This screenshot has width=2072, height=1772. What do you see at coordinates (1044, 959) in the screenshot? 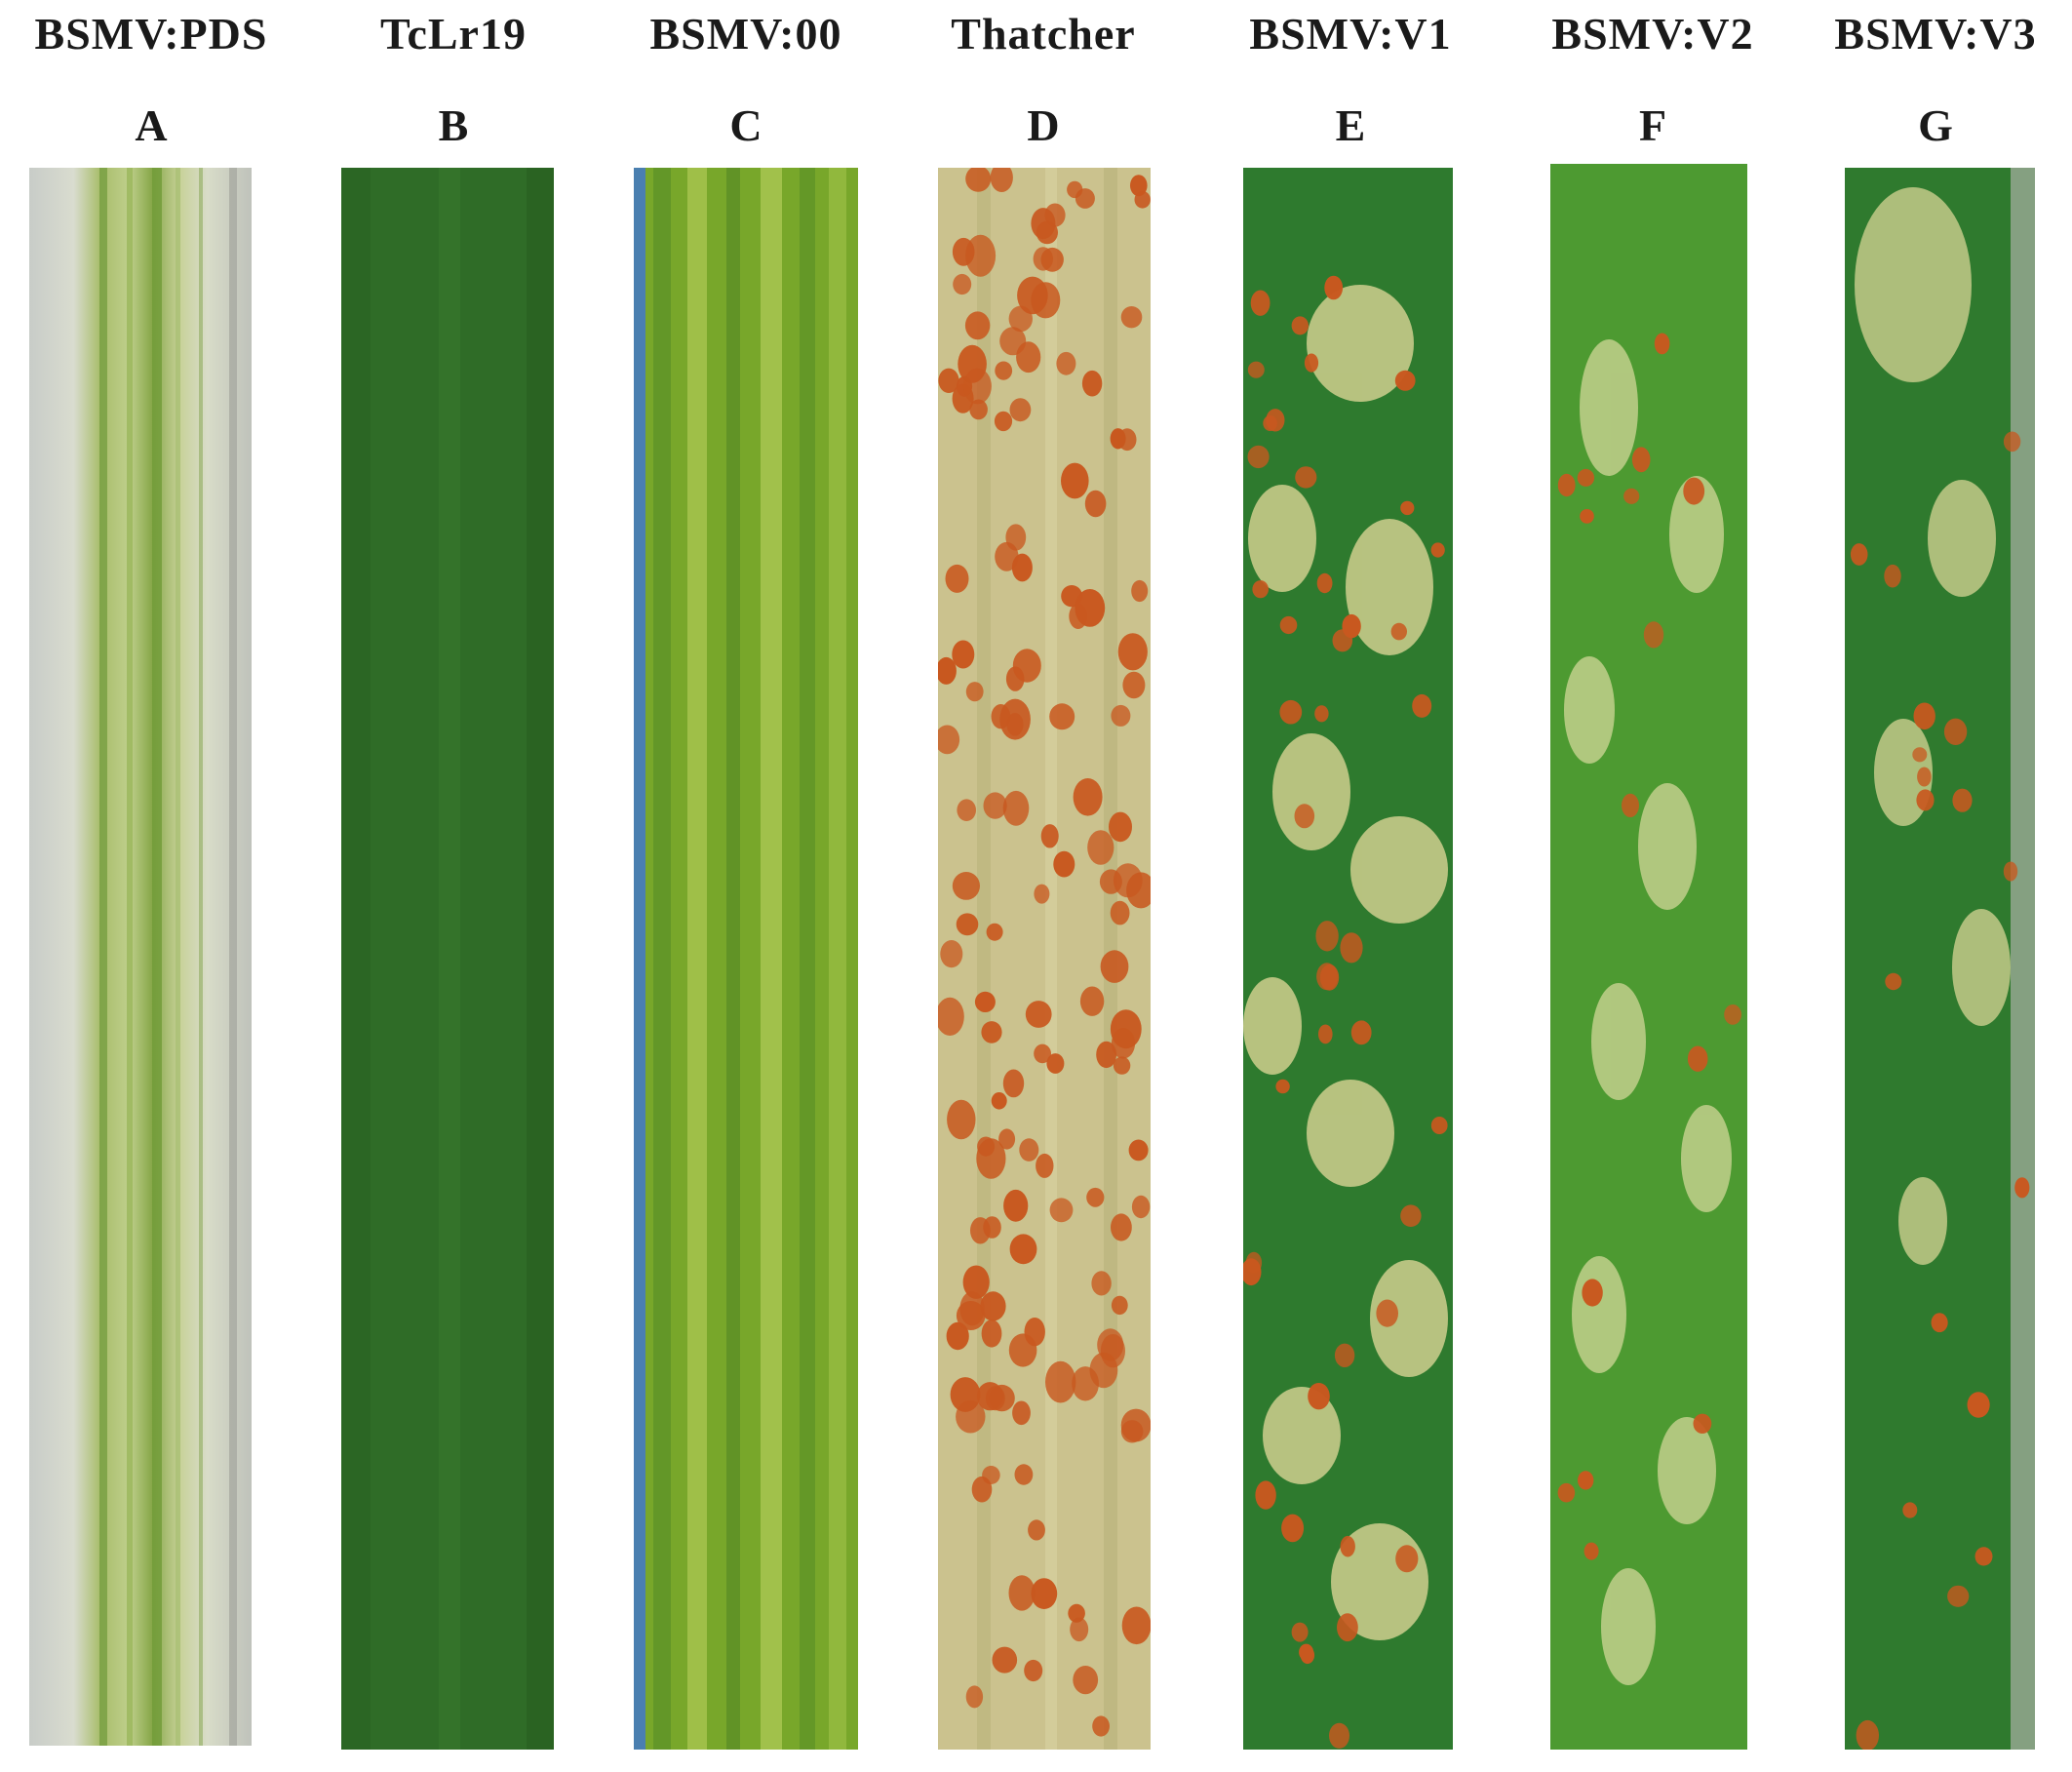
I see `leaf-photo-d` at bounding box center [1044, 959].